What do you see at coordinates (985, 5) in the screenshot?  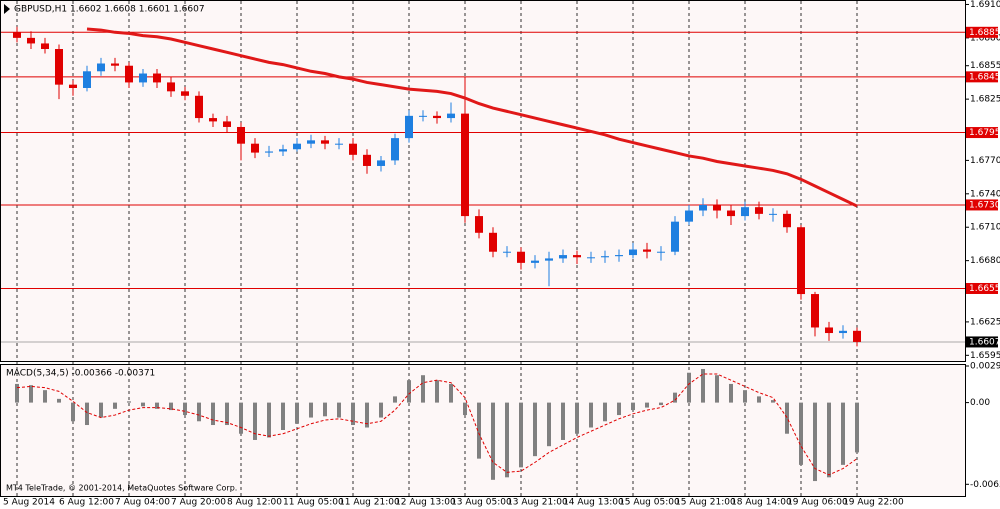 I see `y-tick-label: 1.6910` at bounding box center [985, 5].